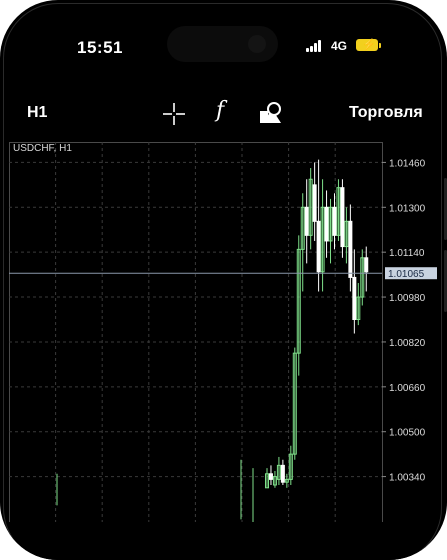  What do you see at coordinates (386, 112) in the screenshot?
I see `trade-button: Торговля` at bounding box center [386, 112].